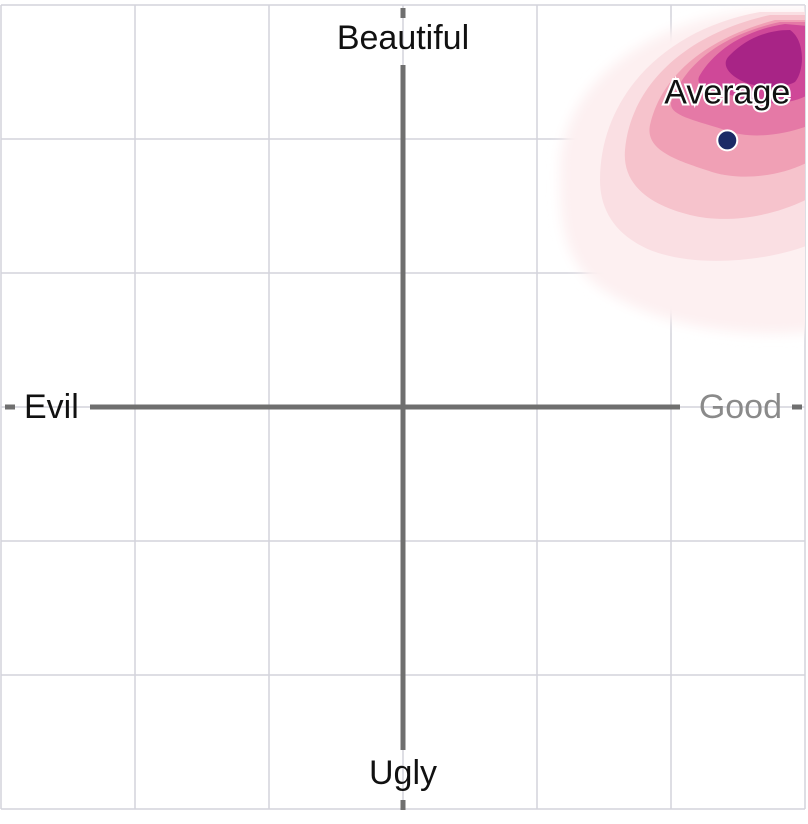  Describe the element at coordinates (682, 172) in the screenshot. I see `density-contours` at that location.